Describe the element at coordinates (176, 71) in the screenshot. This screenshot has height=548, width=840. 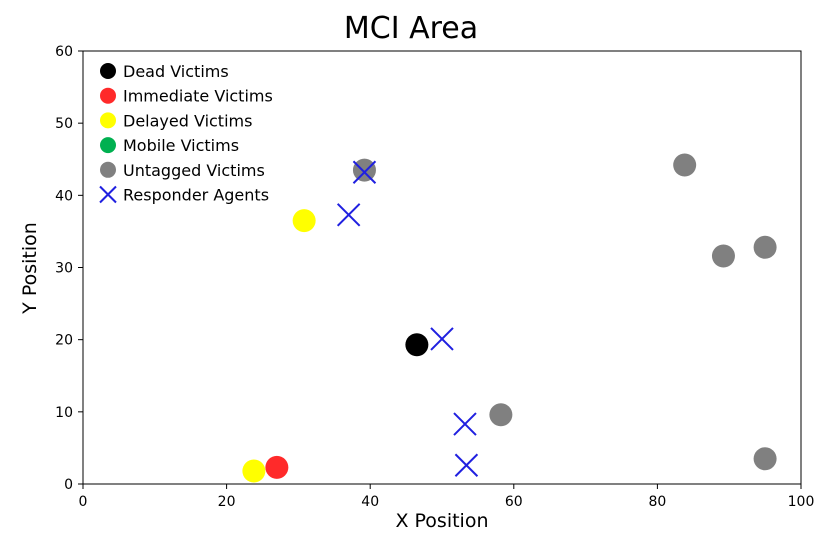
I see `legend-label-dead-victims: Dead Victims` at that location.